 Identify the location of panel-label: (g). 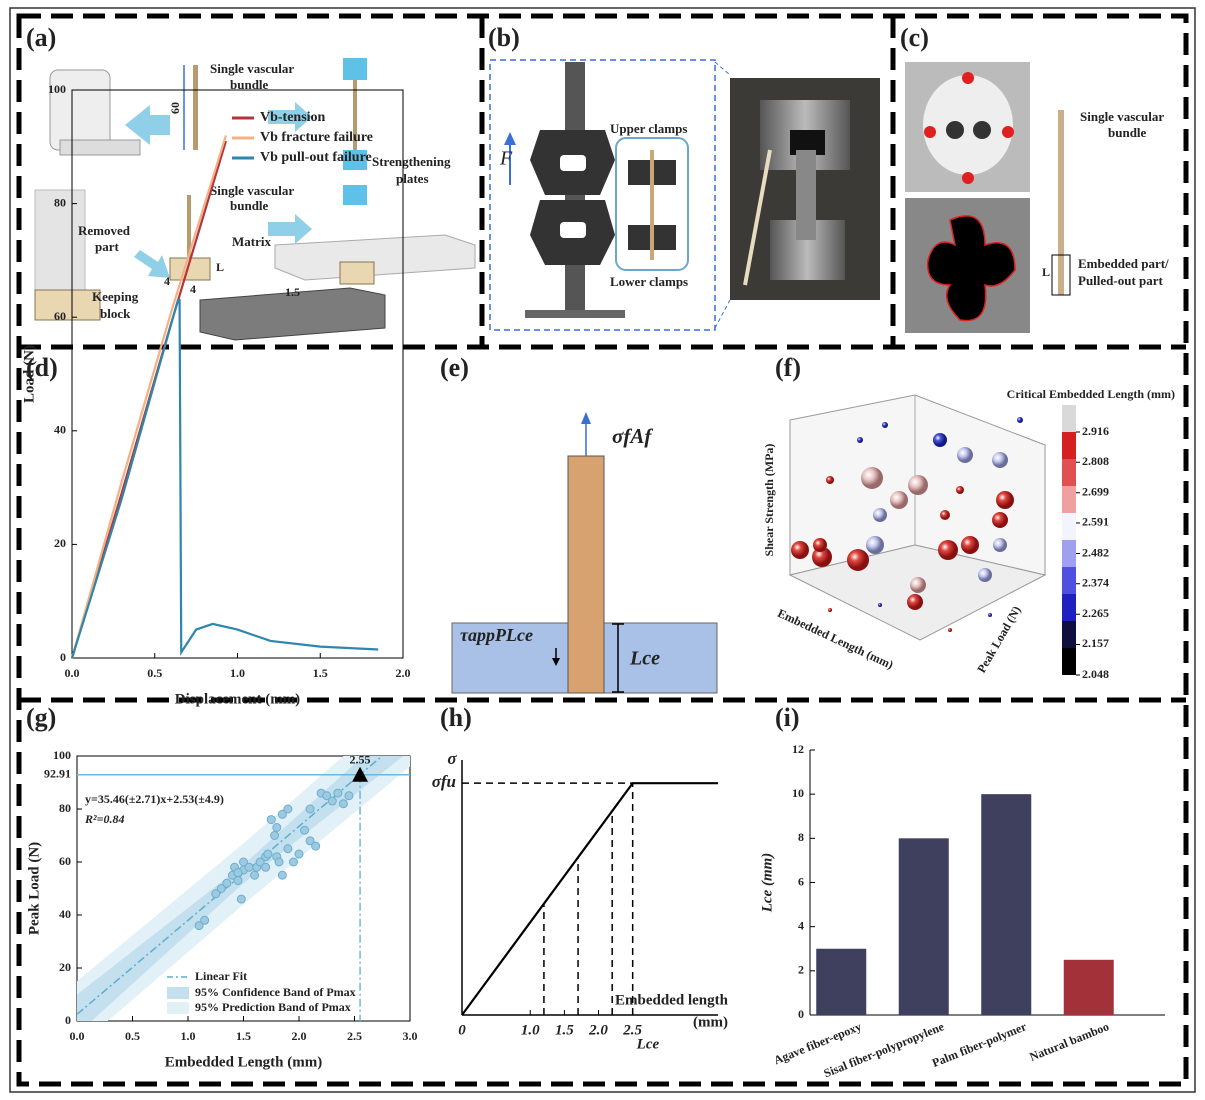
(41, 717).